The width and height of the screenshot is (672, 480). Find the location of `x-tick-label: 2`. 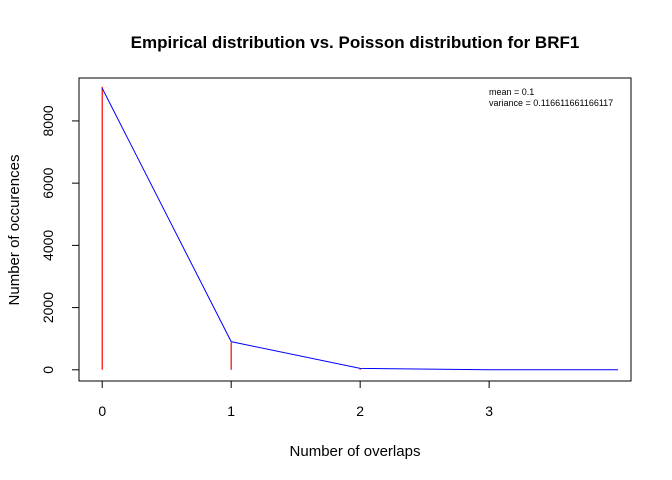

x-tick-label: 2 is located at coordinates (360, 411).